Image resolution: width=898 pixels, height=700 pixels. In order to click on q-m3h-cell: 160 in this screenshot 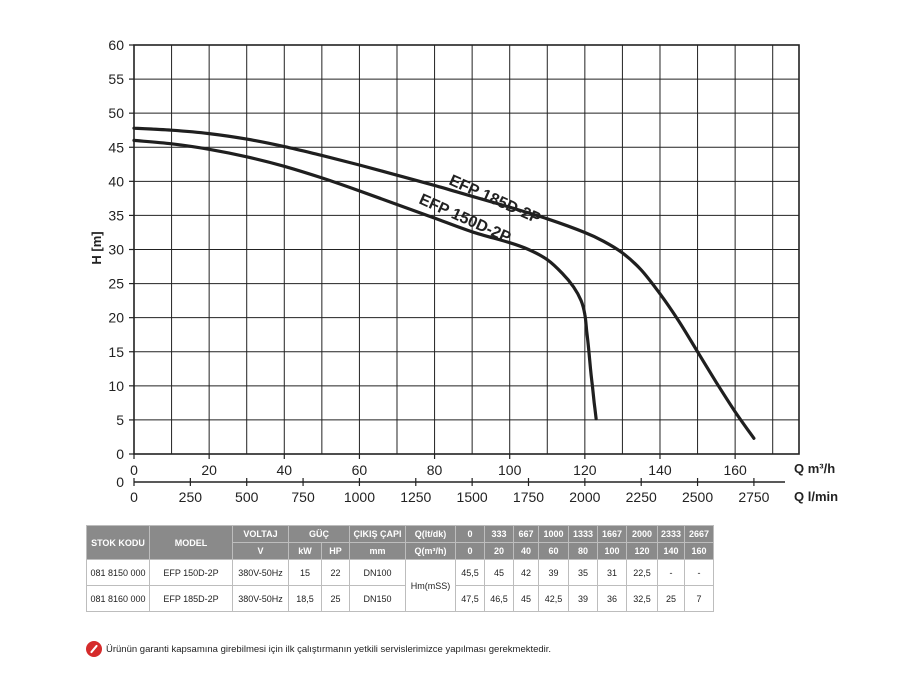, I will do `click(699, 551)`.